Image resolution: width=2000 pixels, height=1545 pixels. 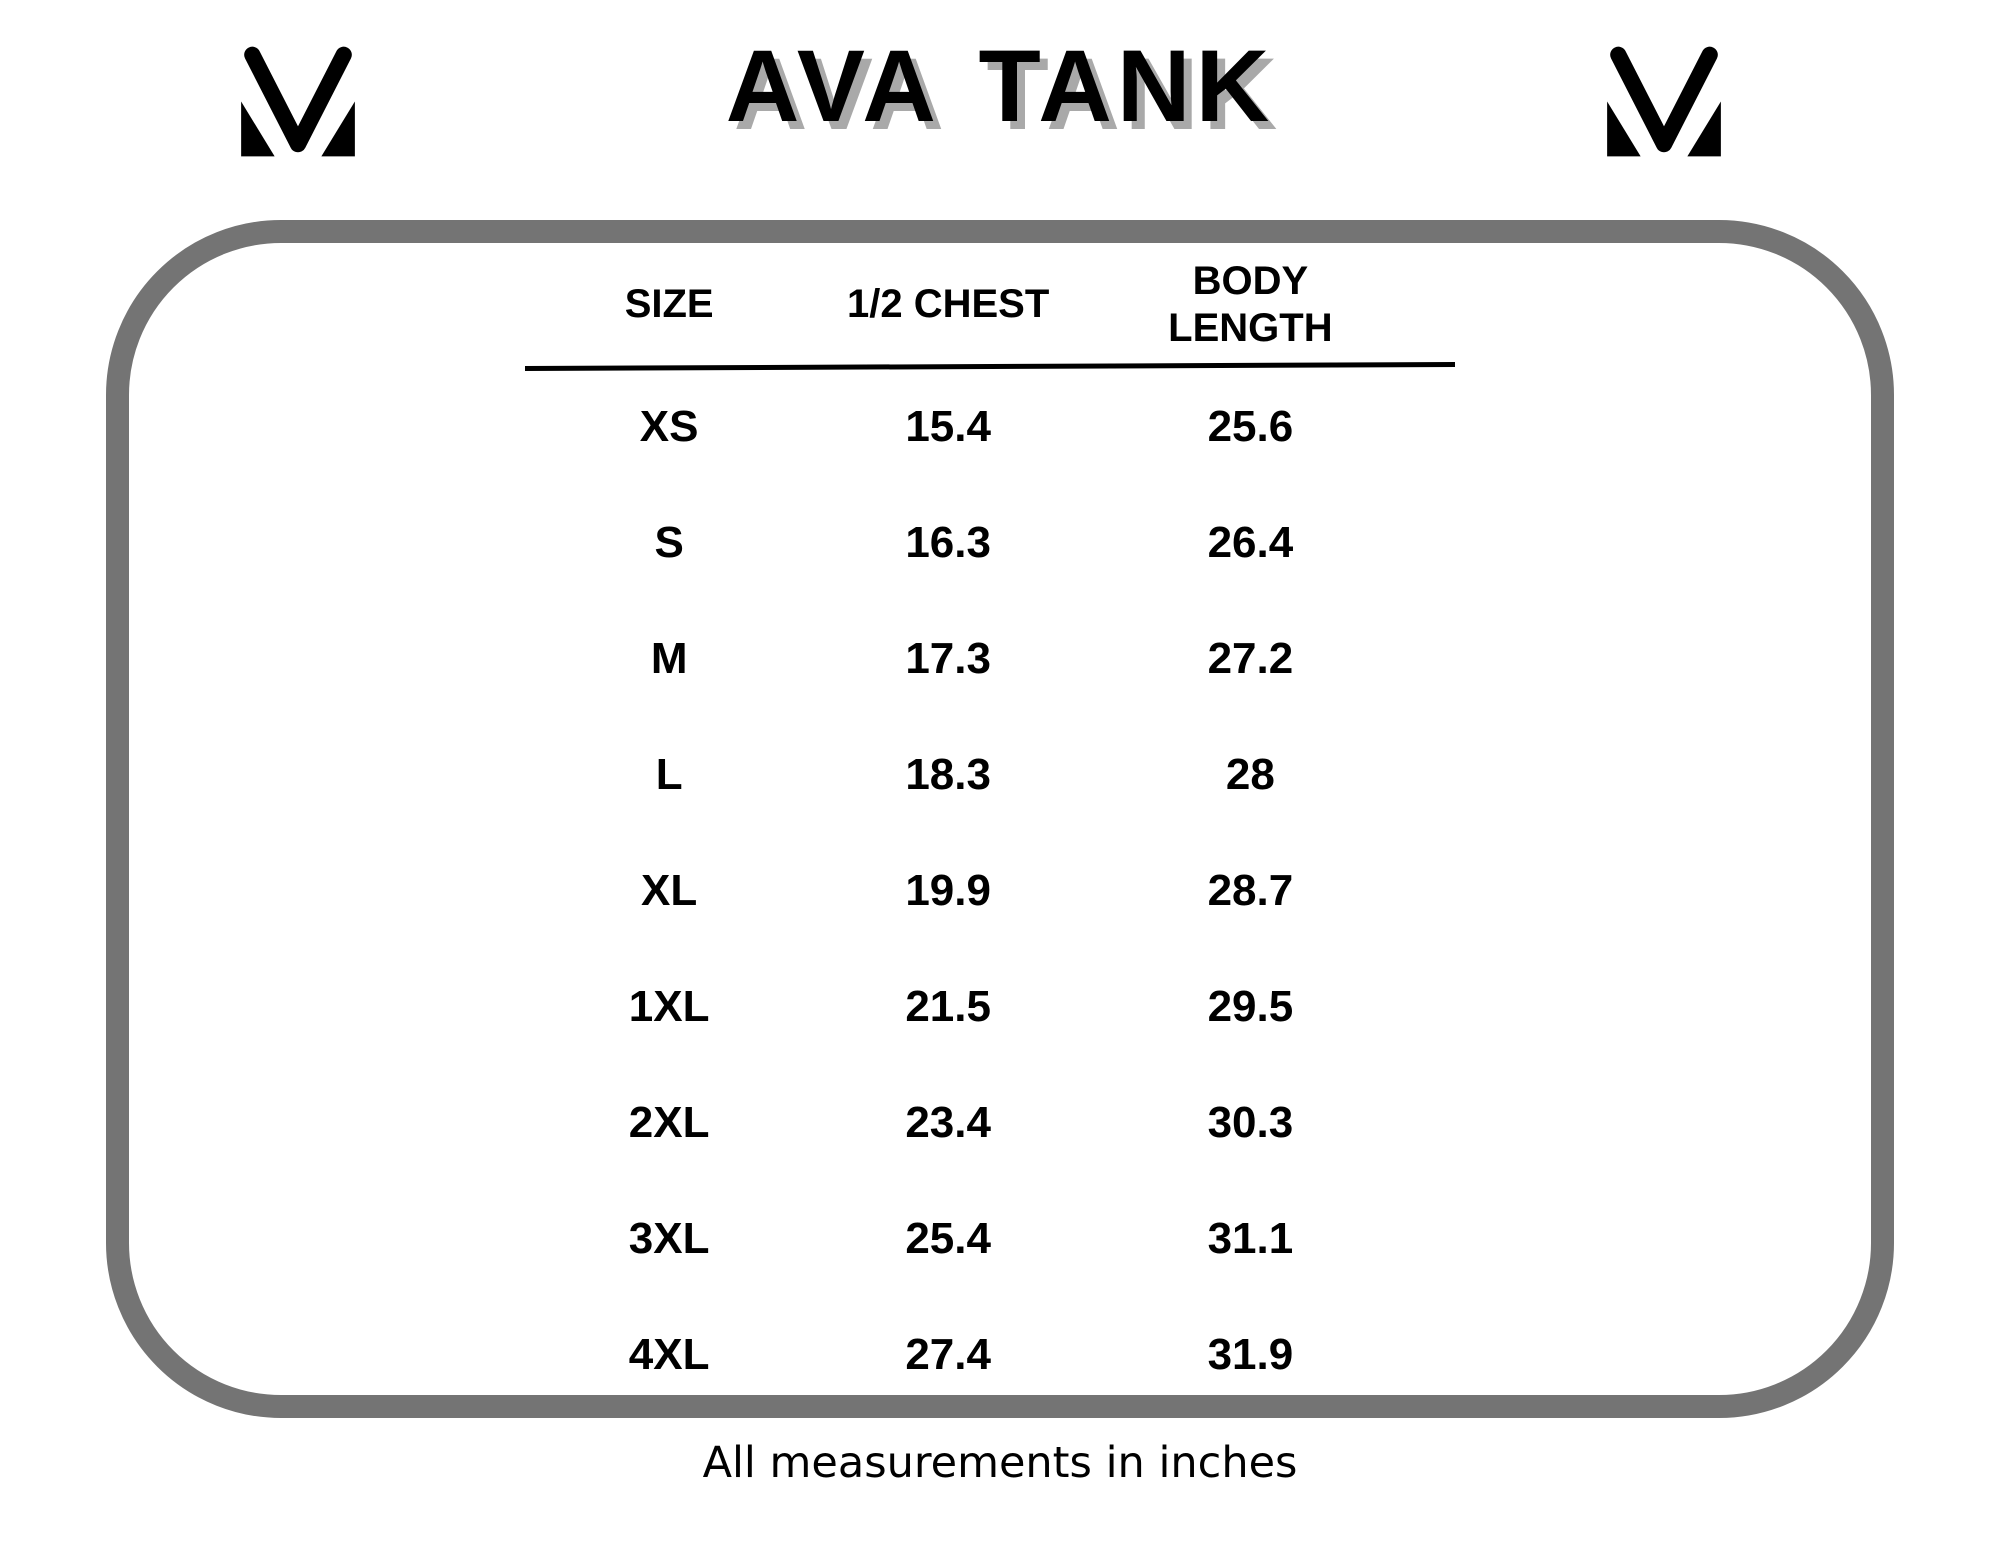 I want to click on chest-cell: 17.3, so click(x=948, y=658).